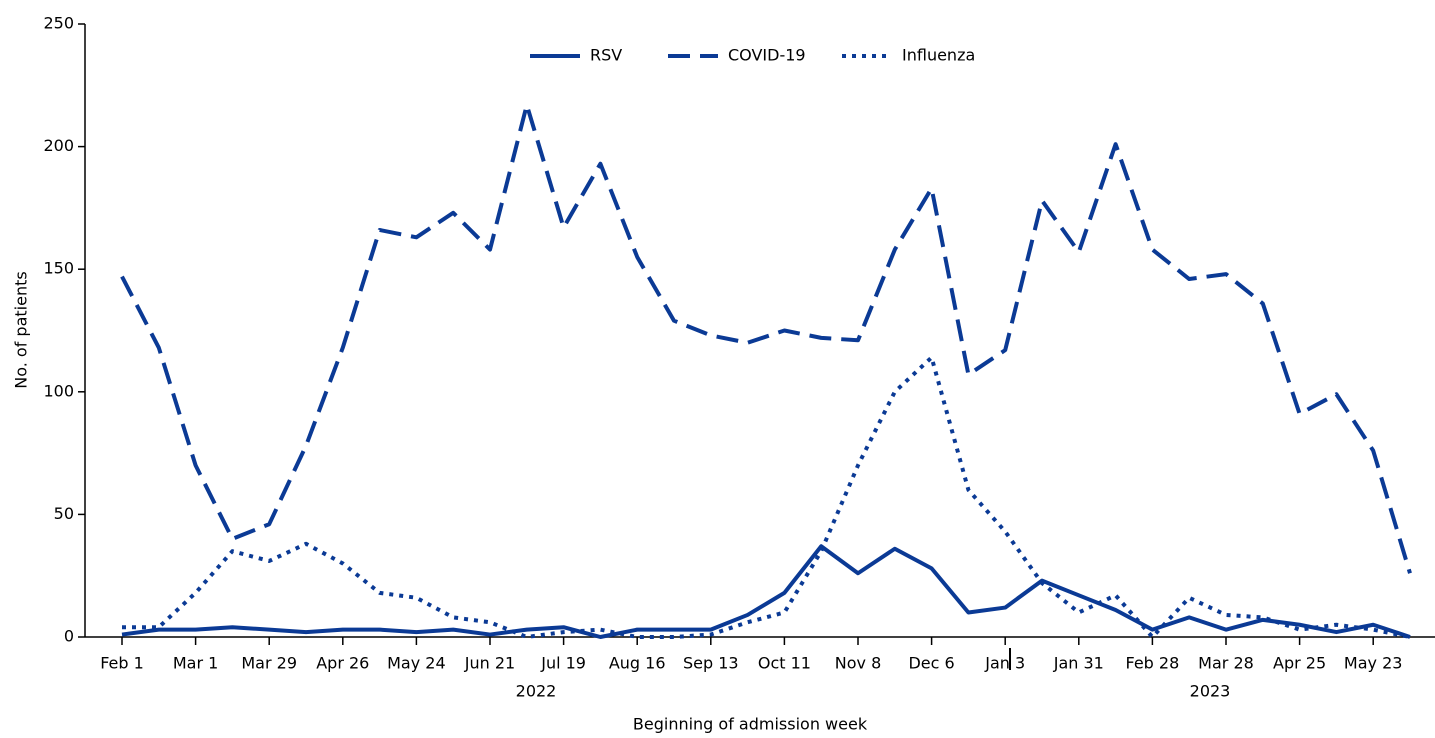  What do you see at coordinates (1153, 663) in the screenshot?
I see `x-tick-label: Feb 28` at bounding box center [1153, 663].